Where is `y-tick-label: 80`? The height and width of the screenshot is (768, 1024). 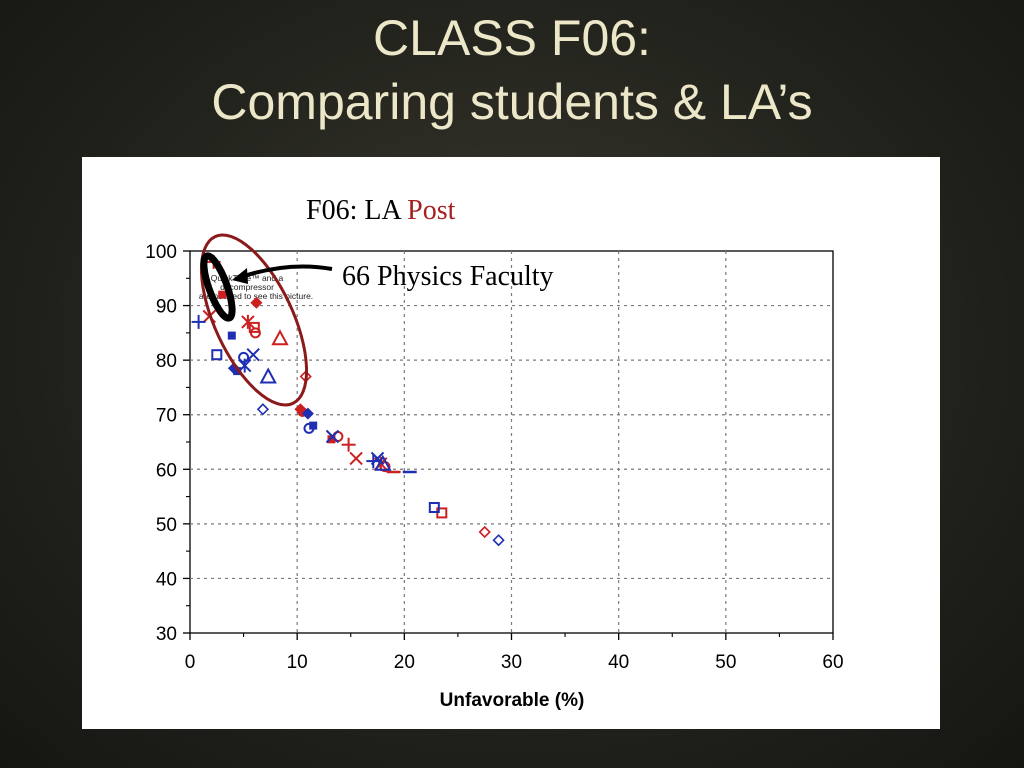
y-tick-label: 80 is located at coordinates (166, 361).